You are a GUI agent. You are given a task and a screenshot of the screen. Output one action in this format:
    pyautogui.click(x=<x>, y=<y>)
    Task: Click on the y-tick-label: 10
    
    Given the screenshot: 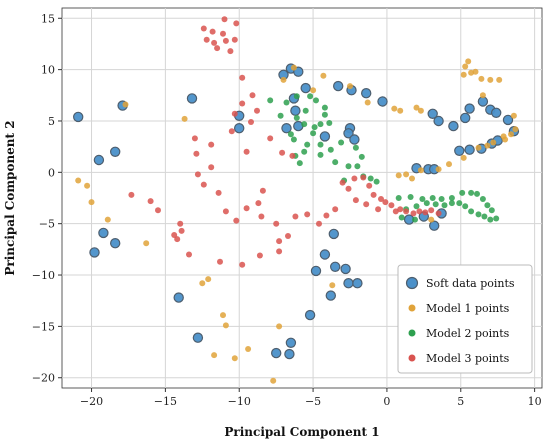 What is the action you would take?
    pyautogui.click(x=48, y=70)
    